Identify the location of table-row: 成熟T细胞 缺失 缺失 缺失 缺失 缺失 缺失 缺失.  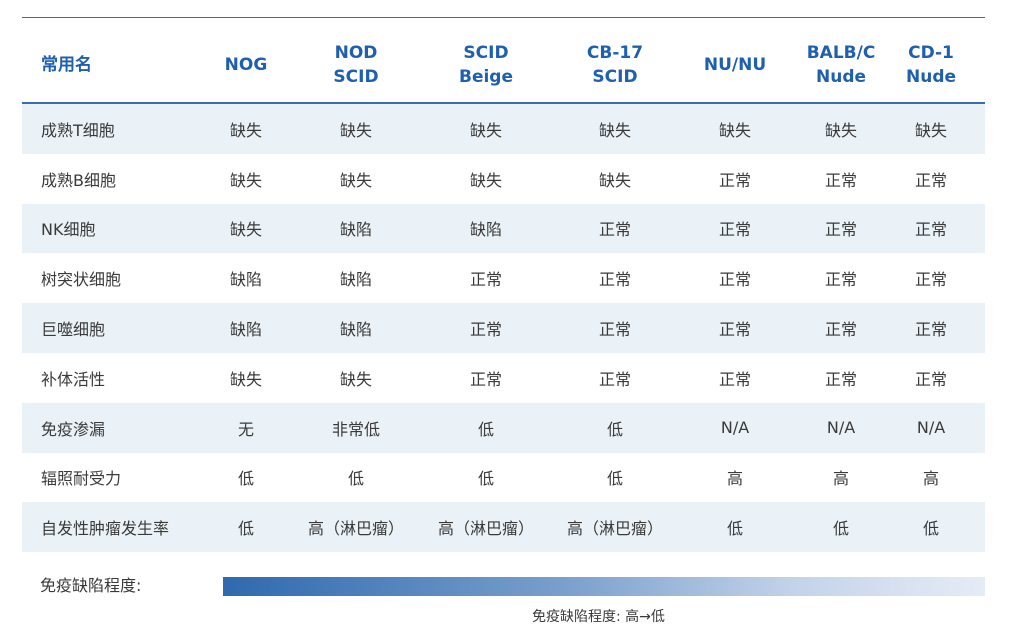
(503, 128).